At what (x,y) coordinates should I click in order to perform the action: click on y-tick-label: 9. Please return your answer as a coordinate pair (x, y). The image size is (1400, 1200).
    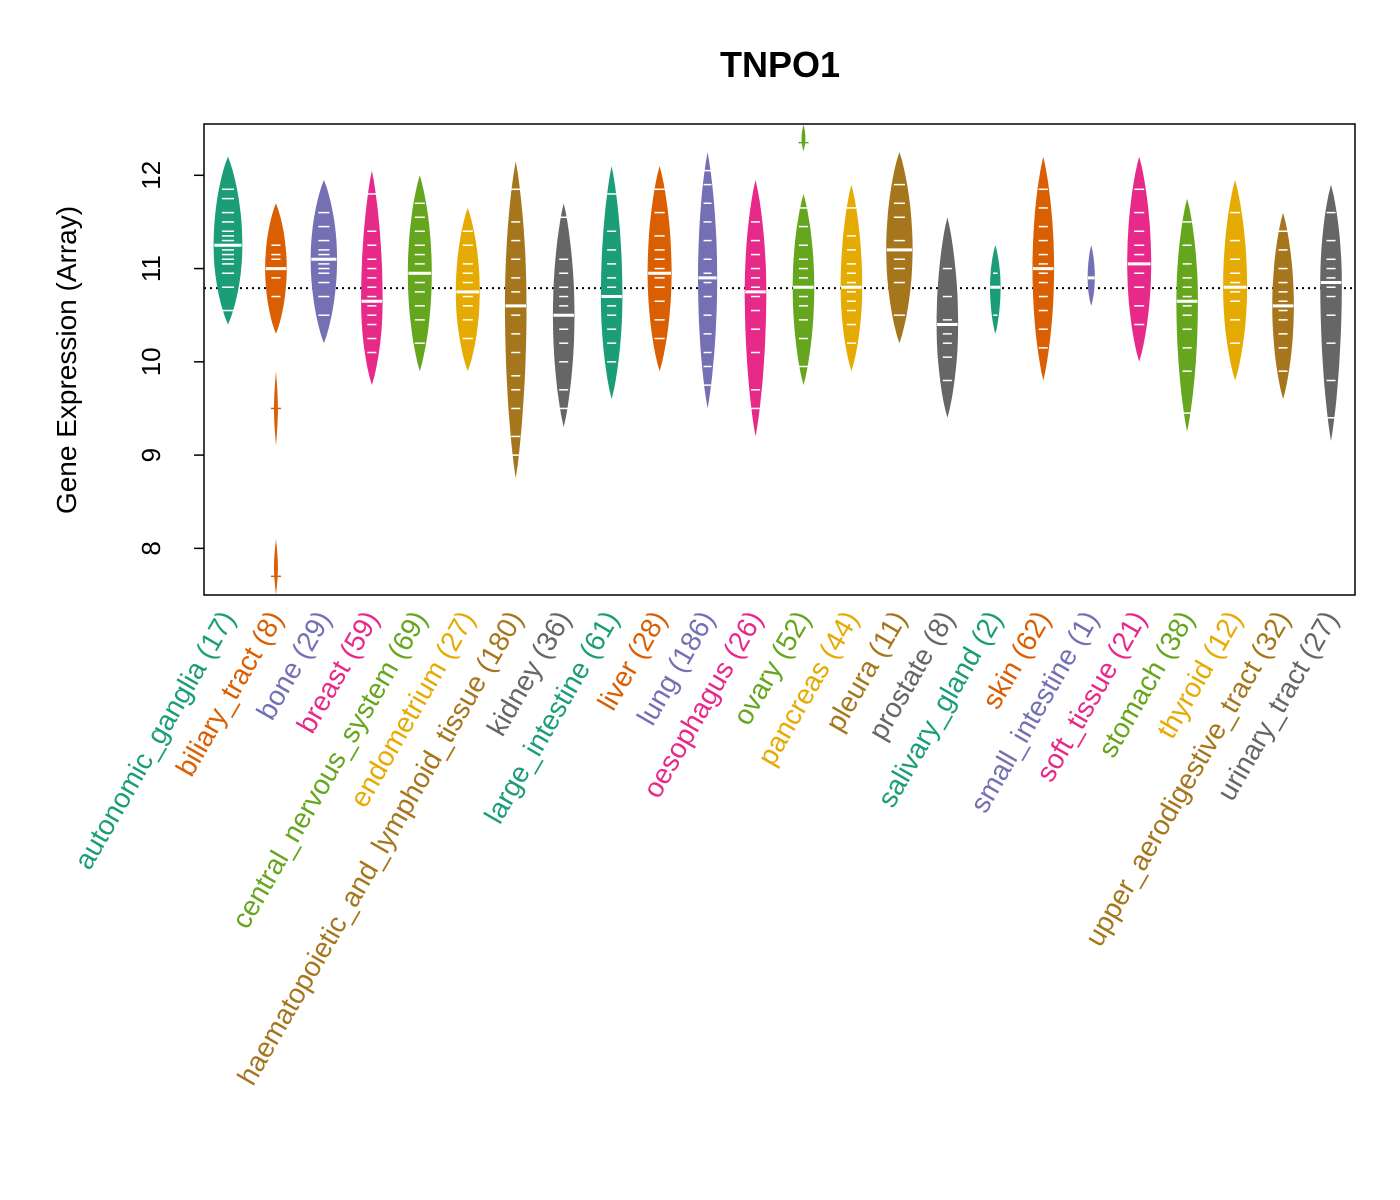
    Looking at the image, I should click on (151, 455).